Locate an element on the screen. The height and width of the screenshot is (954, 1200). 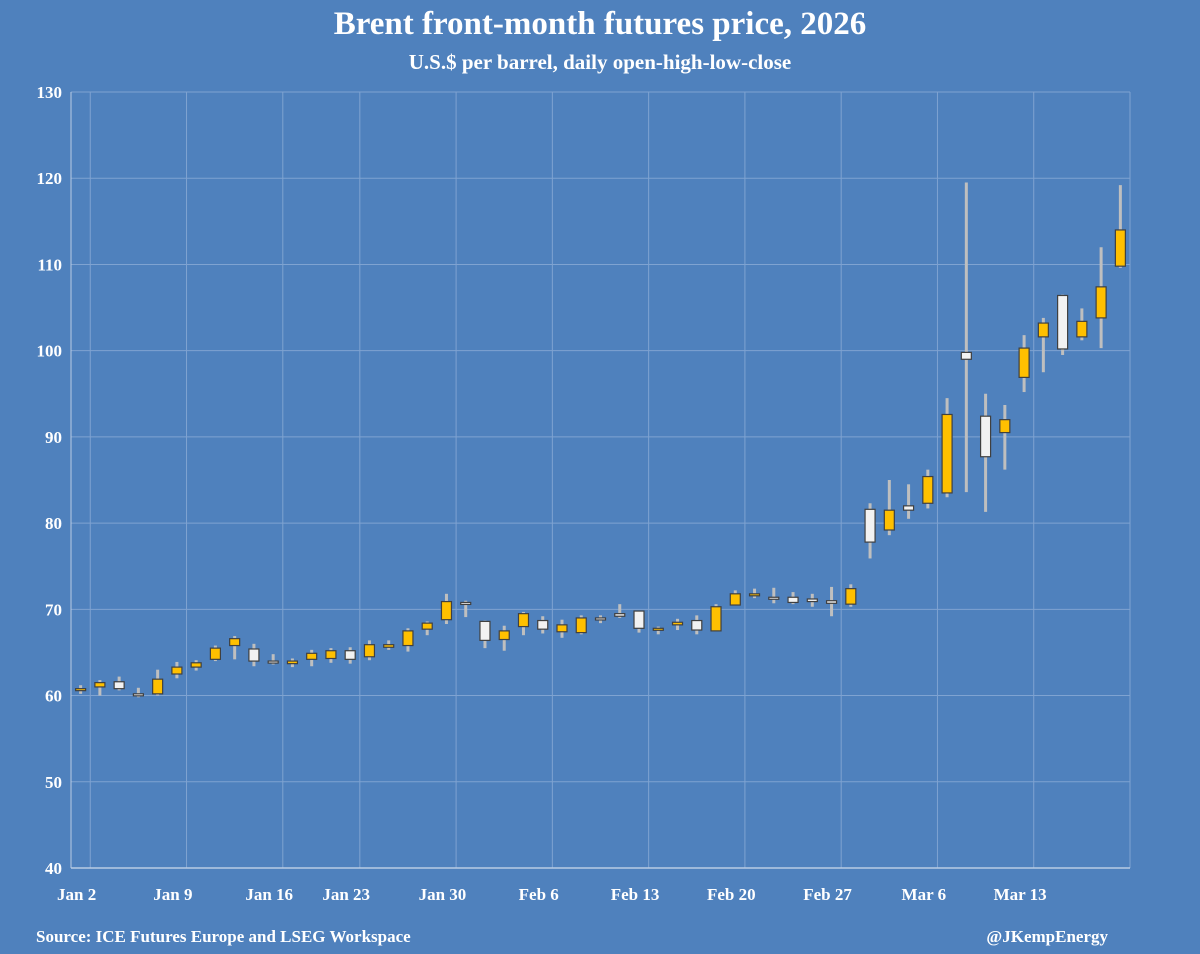
x-tick-label: Feb 13 is located at coordinates (635, 894).